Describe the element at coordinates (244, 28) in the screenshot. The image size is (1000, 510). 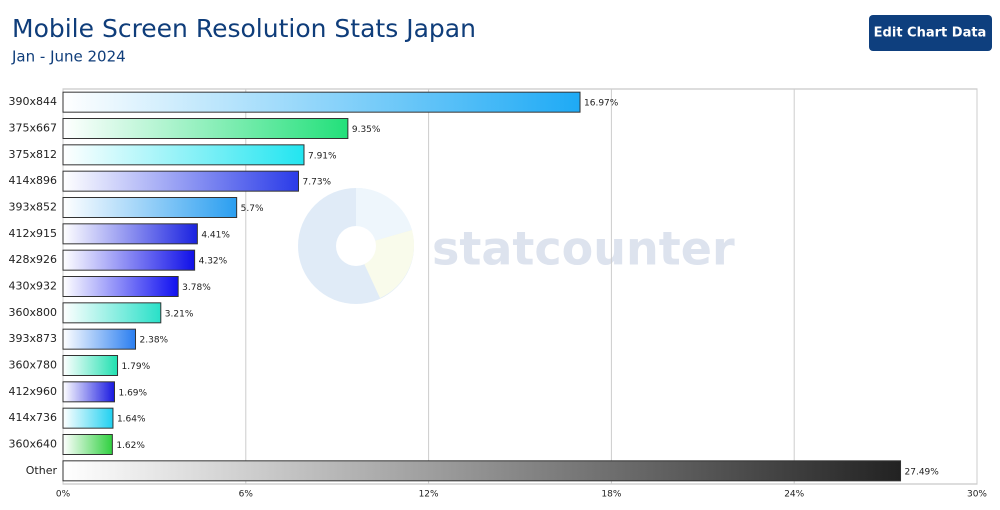
I see `chart-title: Mobile Screen Resolution Stats Japan` at that location.